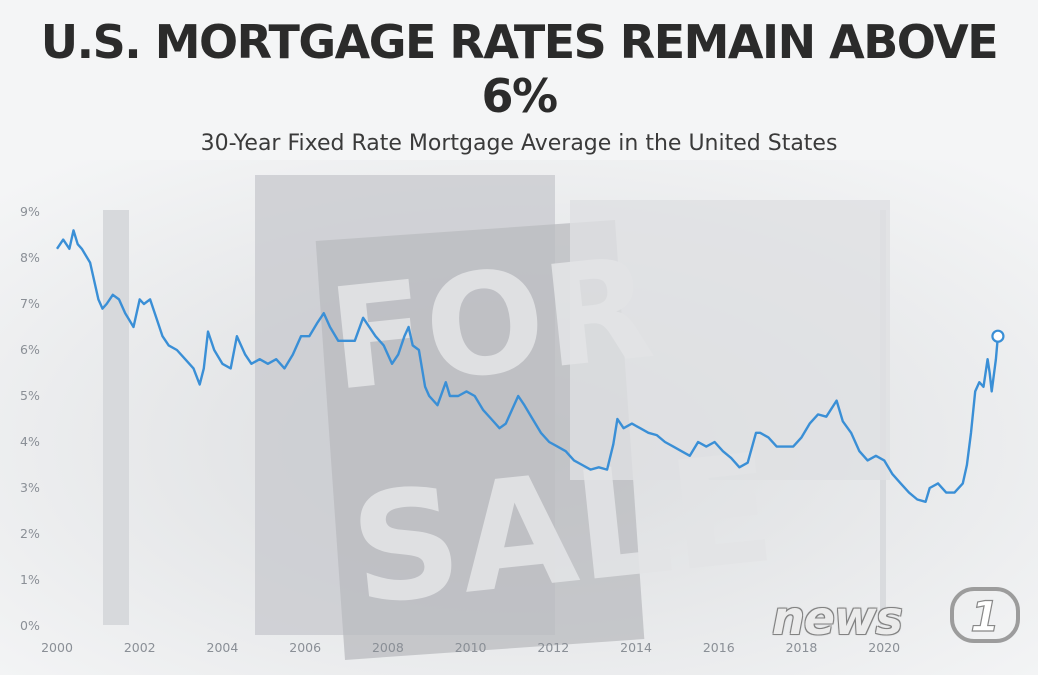 Image resolution: width=1038 pixels, height=675 pixels. What do you see at coordinates (491, 325) in the screenshot?
I see `svg-text: FOR` at bounding box center [491, 325].